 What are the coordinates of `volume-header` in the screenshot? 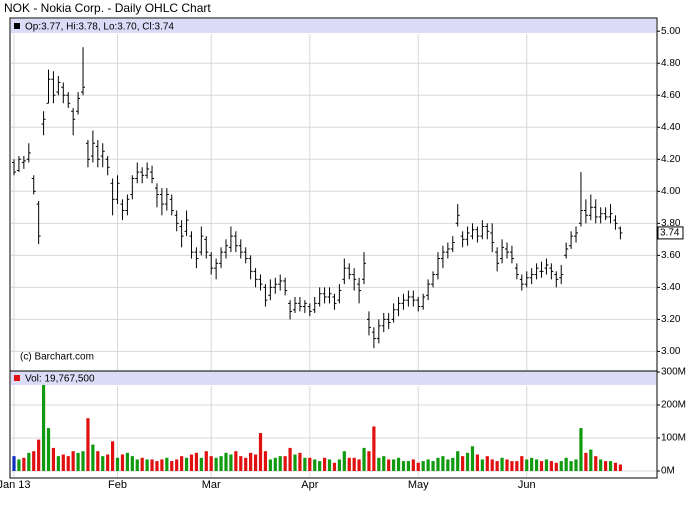 It's located at (333, 378).